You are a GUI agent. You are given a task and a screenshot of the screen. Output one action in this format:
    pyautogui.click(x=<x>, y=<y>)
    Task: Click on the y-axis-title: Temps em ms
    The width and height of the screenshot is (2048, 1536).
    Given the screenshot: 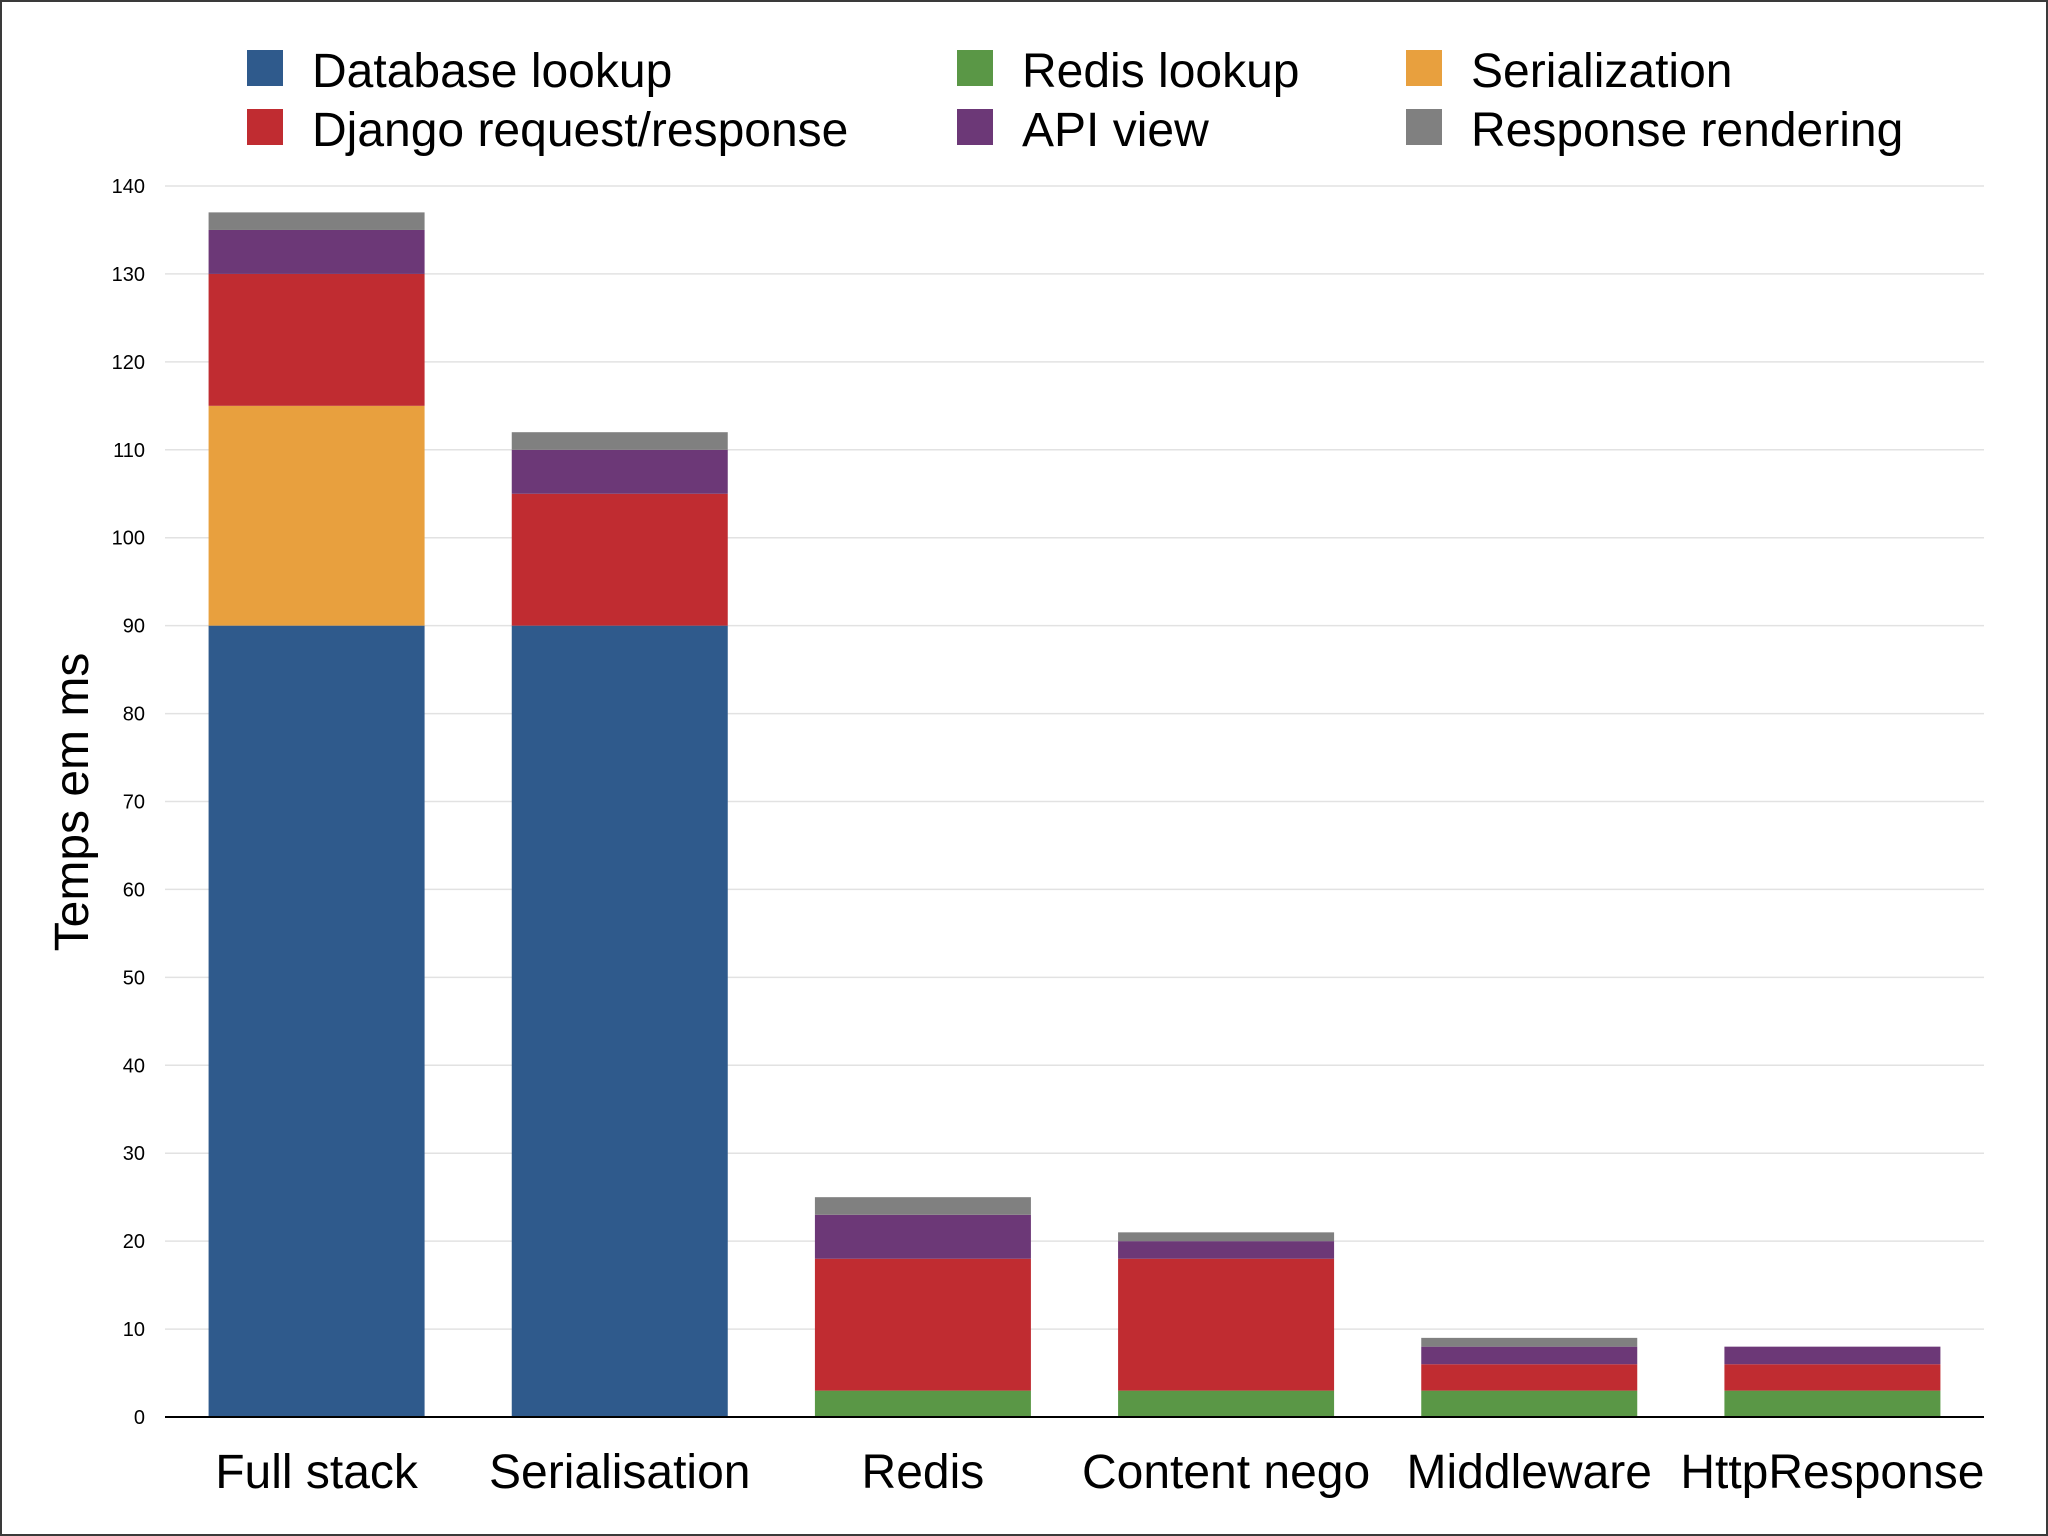 What is the action you would take?
    pyautogui.click(x=72, y=802)
    